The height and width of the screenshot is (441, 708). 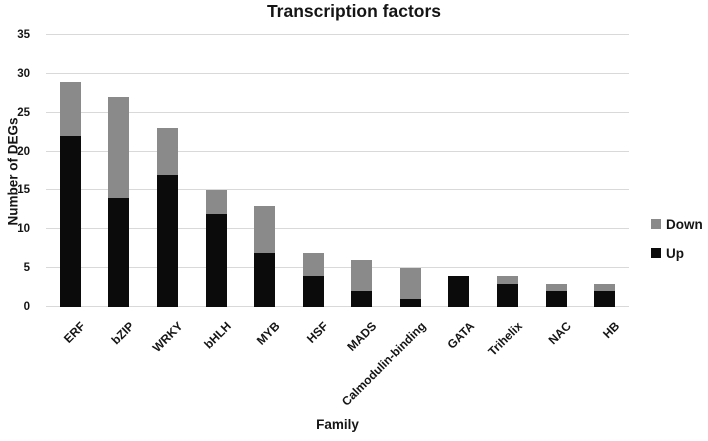 I want to click on x-tick-label-myb: MYB, so click(x=268, y=333).